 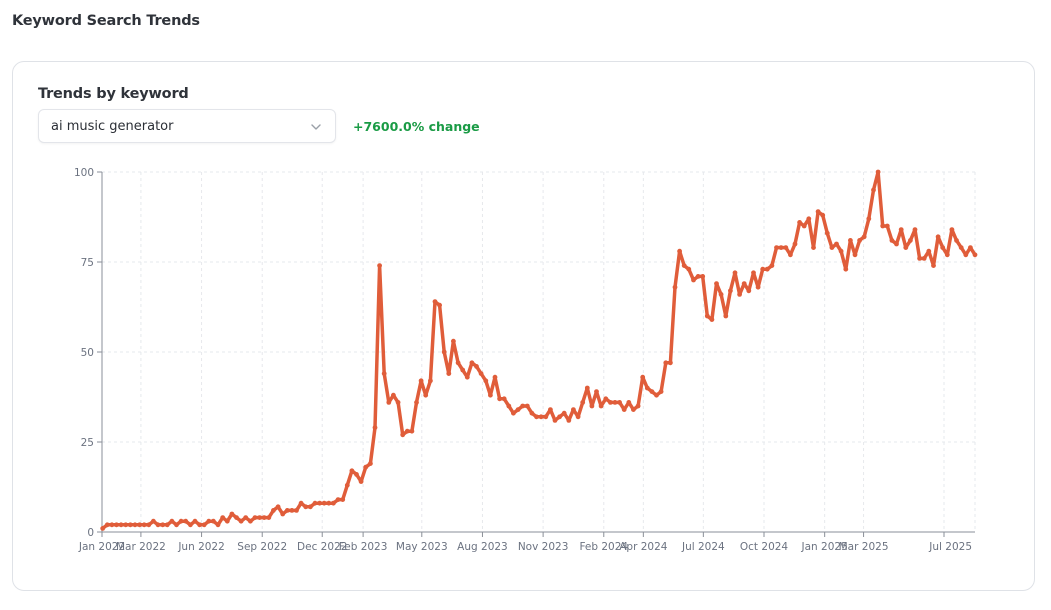 I want to click on keyword-select: ai music generator, so click(x=187, y=126).